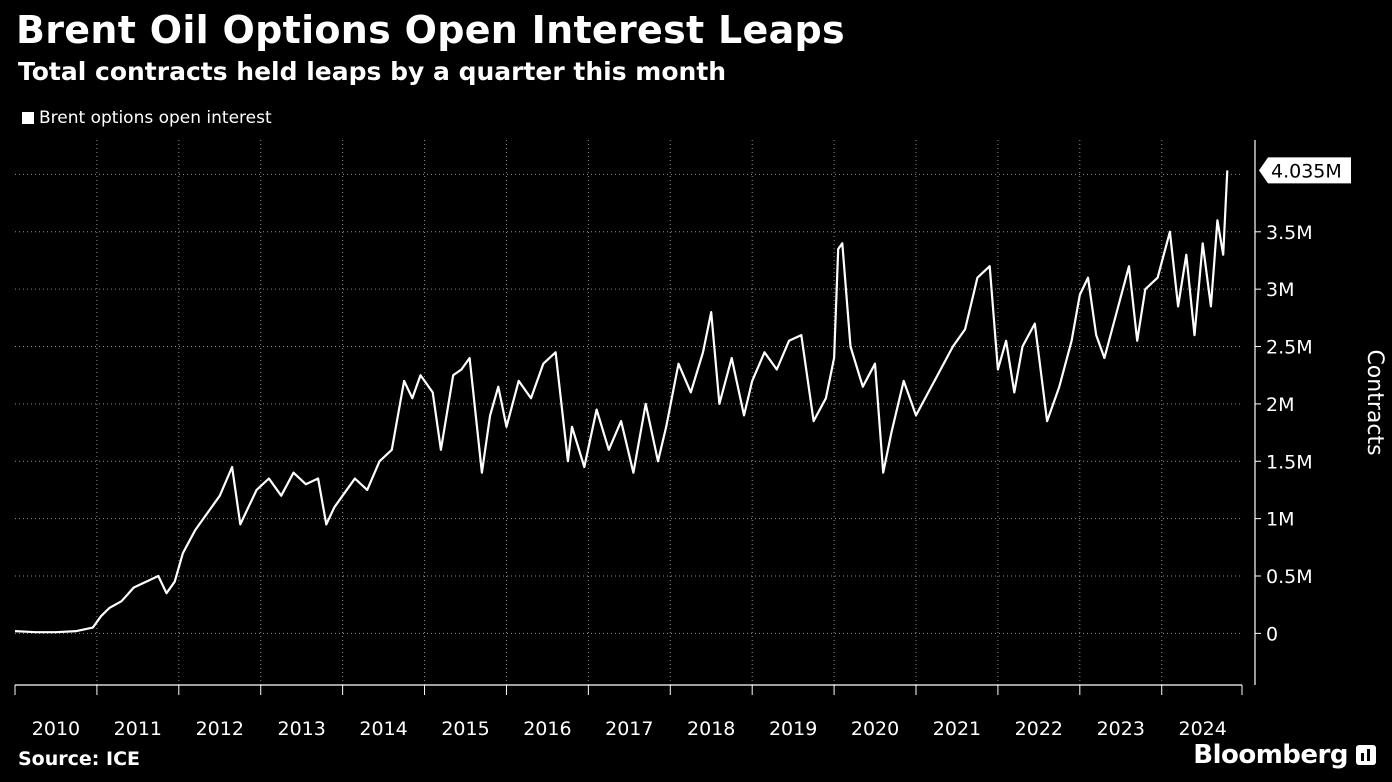 Image resolution: width=1392 pixels, height=782 pixels. I want to click on x-tick-label: 2023, so click(1121, 729).